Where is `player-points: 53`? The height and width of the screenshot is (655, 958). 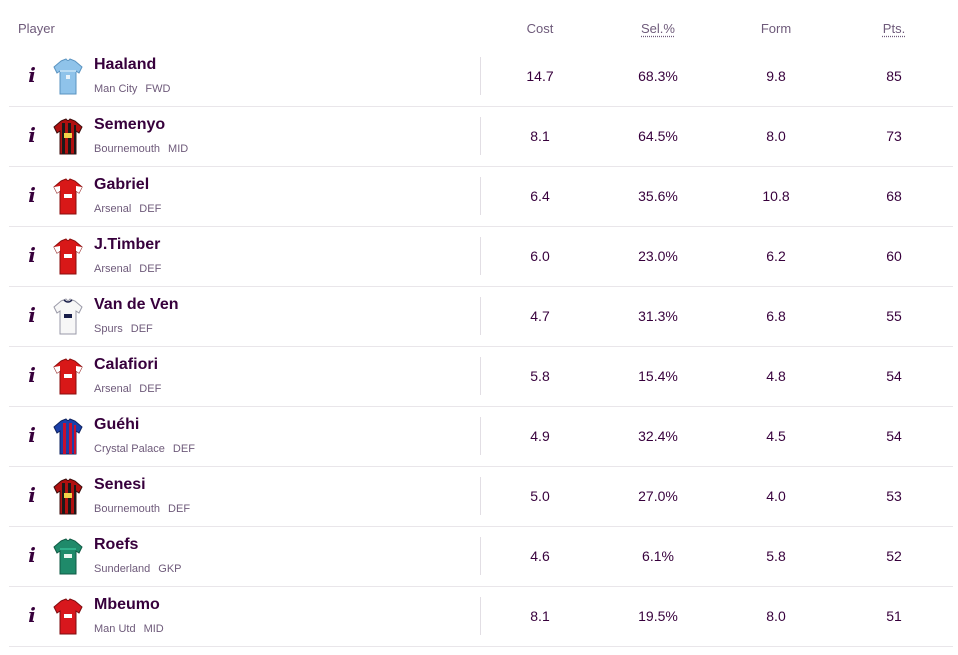 player-points: 53 is located at coordinates (894, 496).